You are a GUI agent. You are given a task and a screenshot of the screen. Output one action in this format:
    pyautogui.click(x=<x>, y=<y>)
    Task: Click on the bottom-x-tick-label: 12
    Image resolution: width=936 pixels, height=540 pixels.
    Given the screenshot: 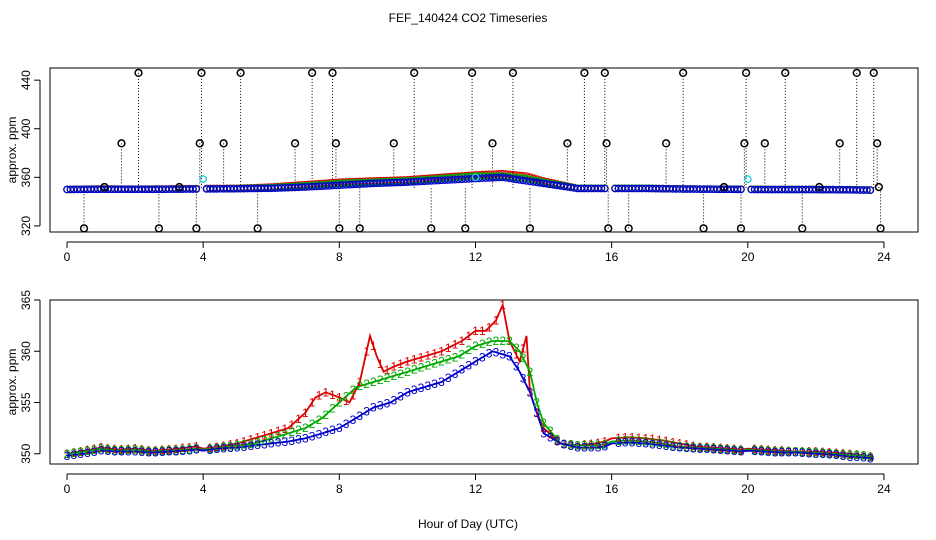 What is the action you would take?
    pyautogui.click(x=476, y=489)
    